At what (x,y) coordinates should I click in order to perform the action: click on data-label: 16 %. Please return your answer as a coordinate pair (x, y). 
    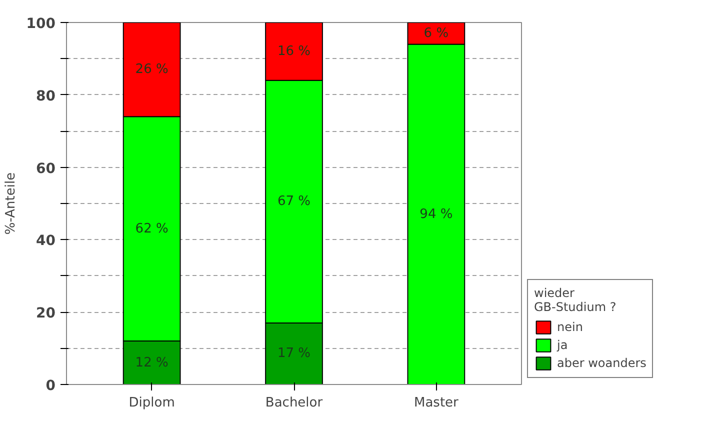
    Looking at the image, I should click on (294, 51).